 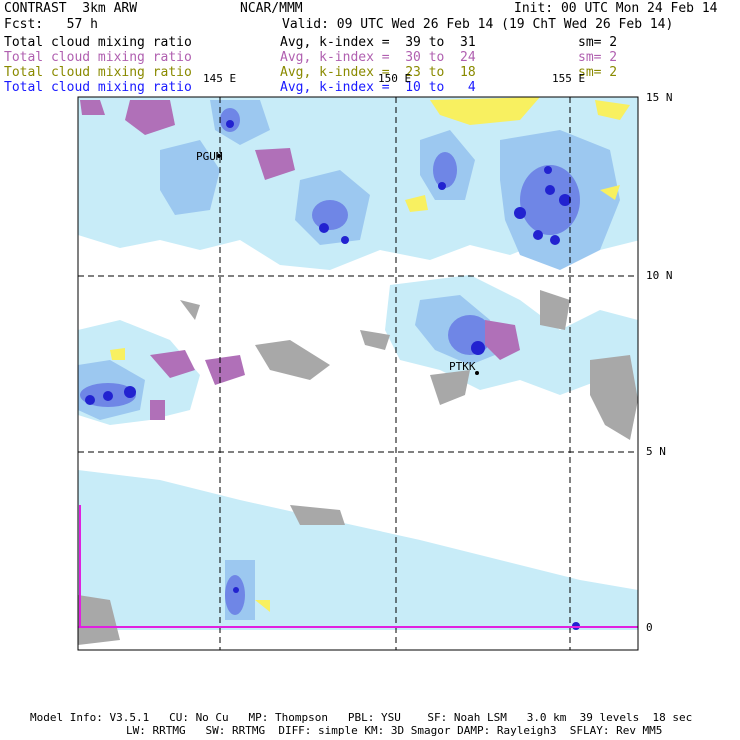 I want to click on field-name-2: Total cloud mixing ratio, so click(x=98, y=57).